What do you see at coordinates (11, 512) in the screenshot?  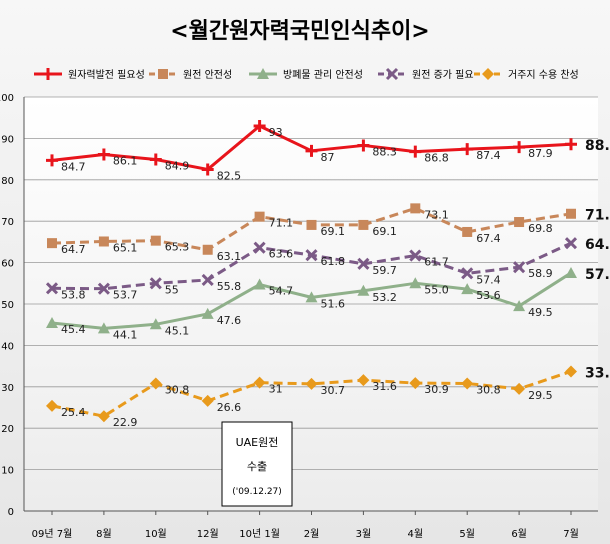 I see `y-tick-label: 0` at bounding box center [11, 512].